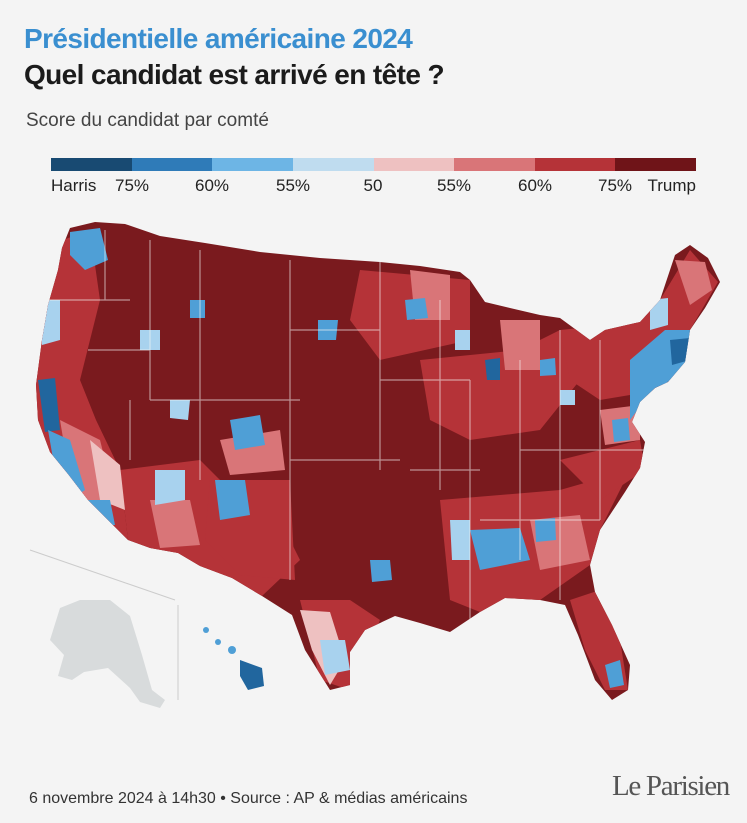  What do you see at coordinates (575, 164) in the screenshot?
I see `legend-swatch-trump-mid` at bounding box center [575, 164].